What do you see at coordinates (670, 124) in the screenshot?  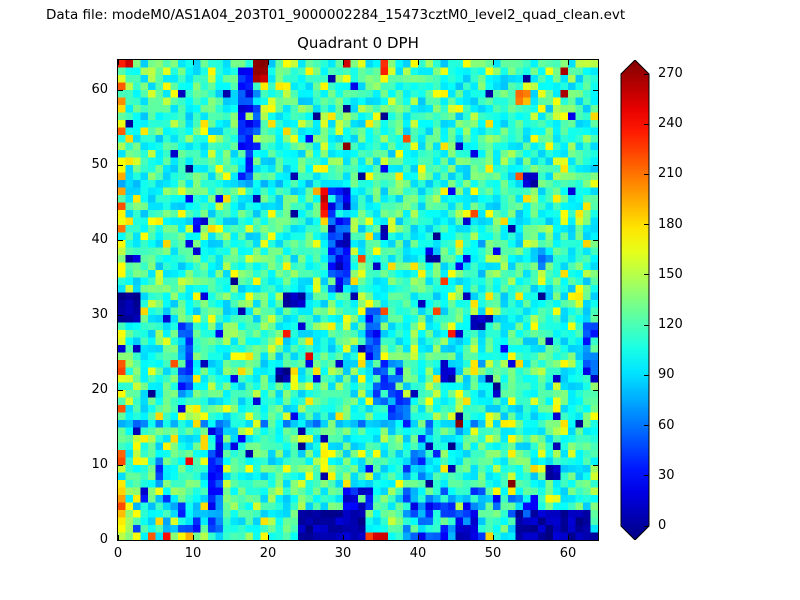 I see `colorbar-tick-label: 240` at bounding box center [670, 124].